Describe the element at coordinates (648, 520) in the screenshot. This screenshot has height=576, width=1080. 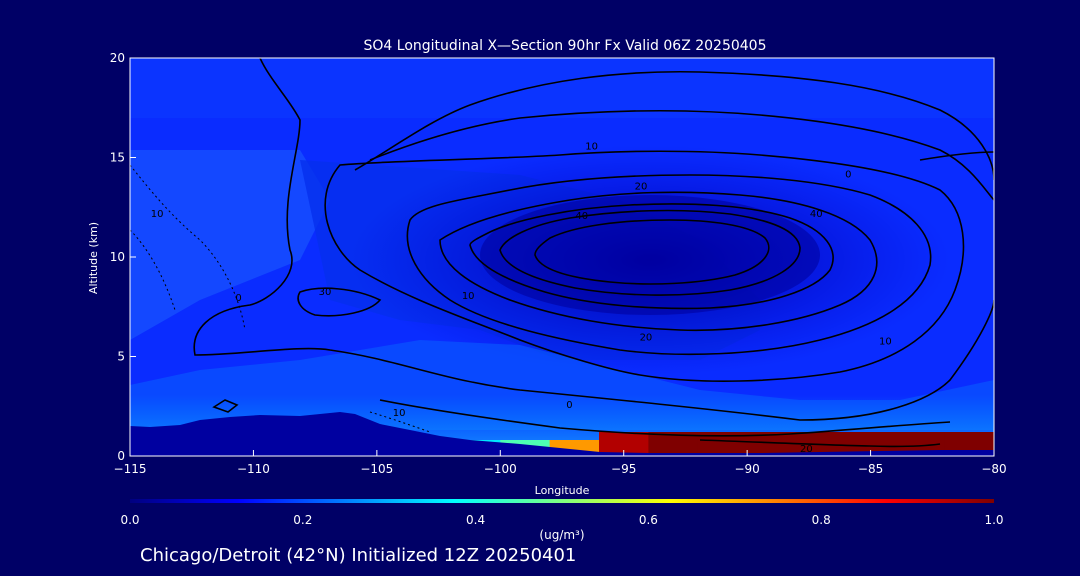
I see `colorbar-tick-label: 0.6` at that location.